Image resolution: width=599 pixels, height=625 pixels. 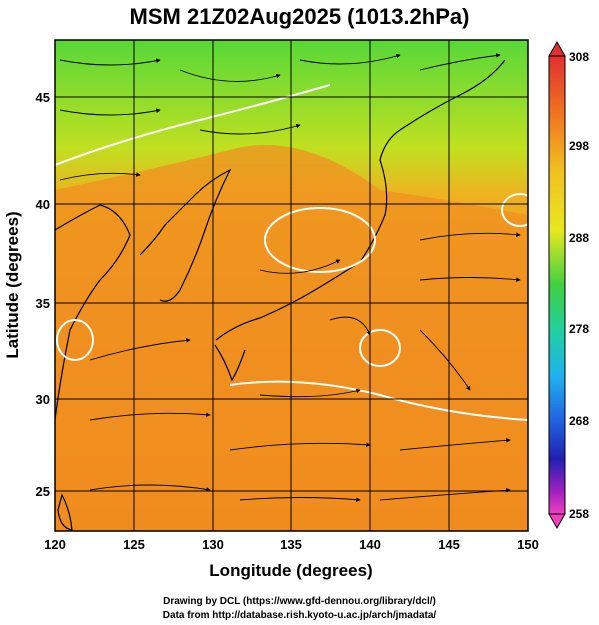 What do you see at coordinates (65, 512) in the screenshot?
I see `taiwan-coast` at bounding box center [65, 512].